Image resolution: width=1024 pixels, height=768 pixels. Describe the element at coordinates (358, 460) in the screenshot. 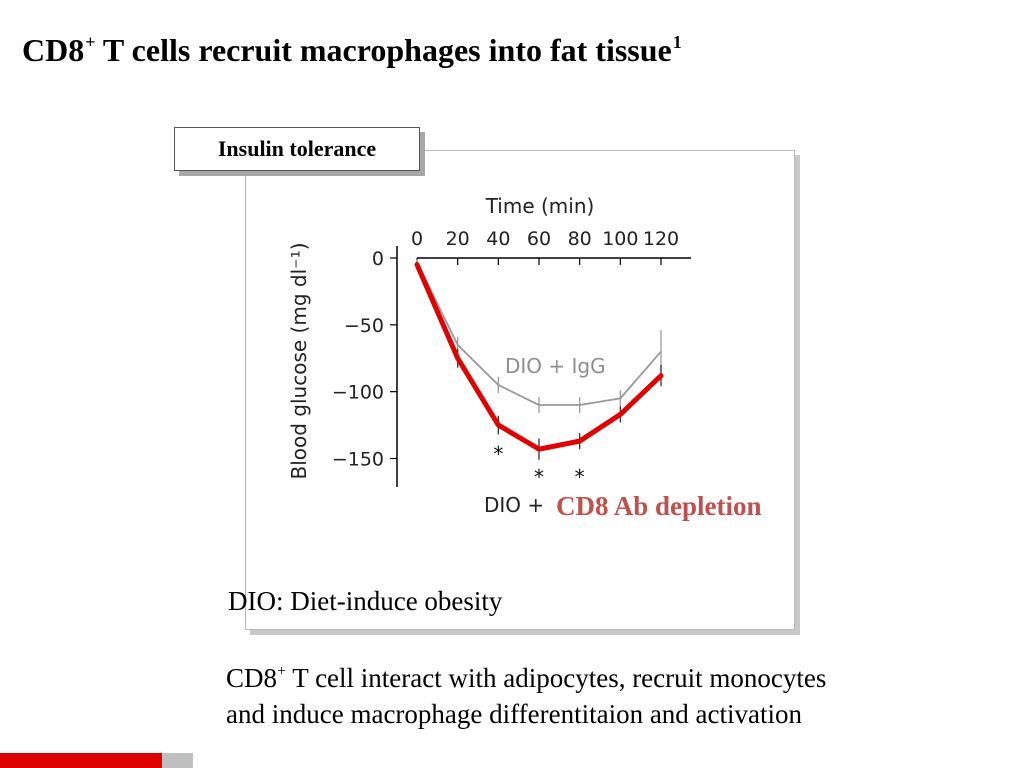

I see `y-tick-label: −150` at that location.